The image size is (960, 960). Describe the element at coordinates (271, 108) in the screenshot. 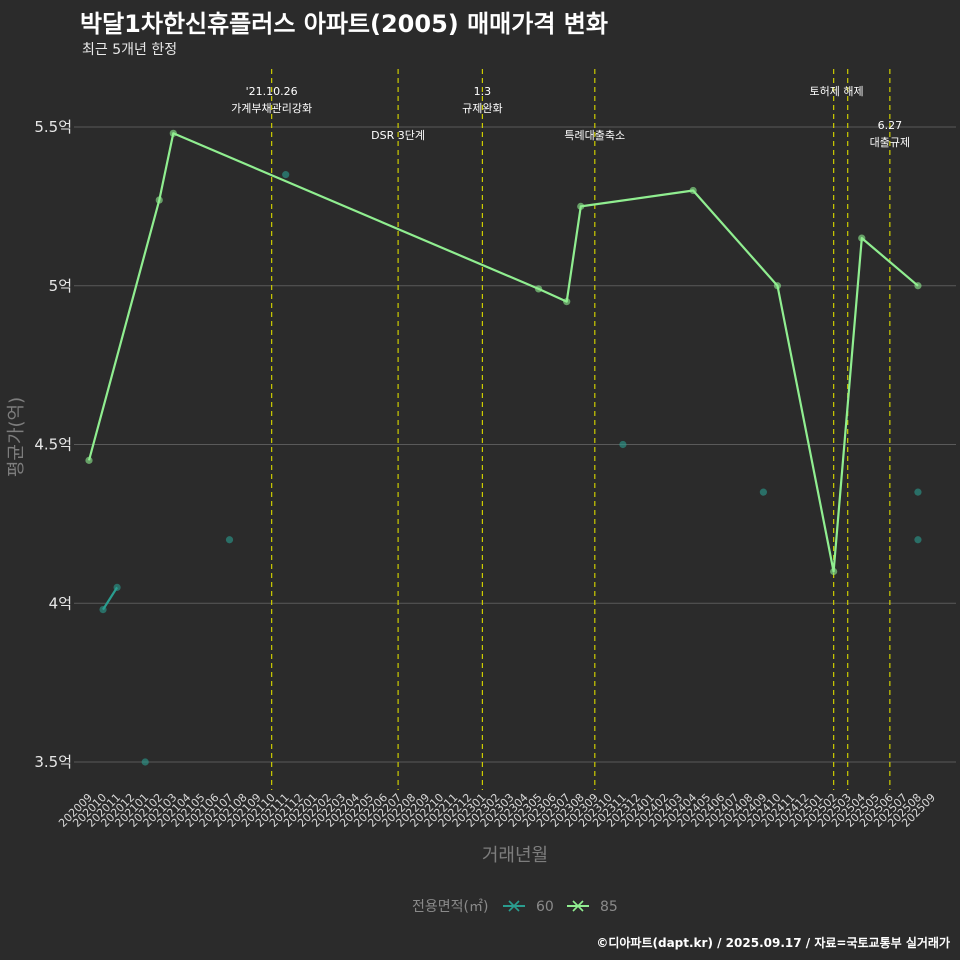

I see `policy-annotation: 가계부채관리강화` at that location.